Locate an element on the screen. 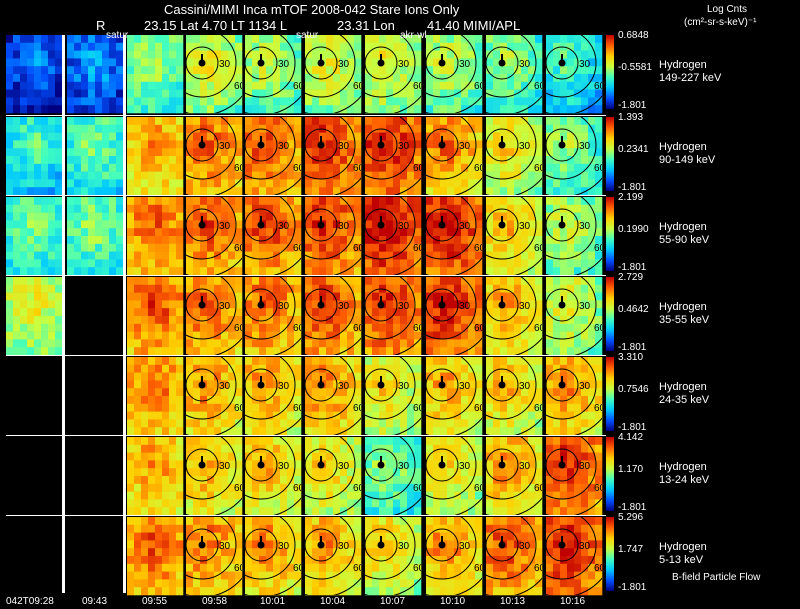 This screenshot has height=609, width=800. panel-r4-c1 is located at coordinates (95, 396).